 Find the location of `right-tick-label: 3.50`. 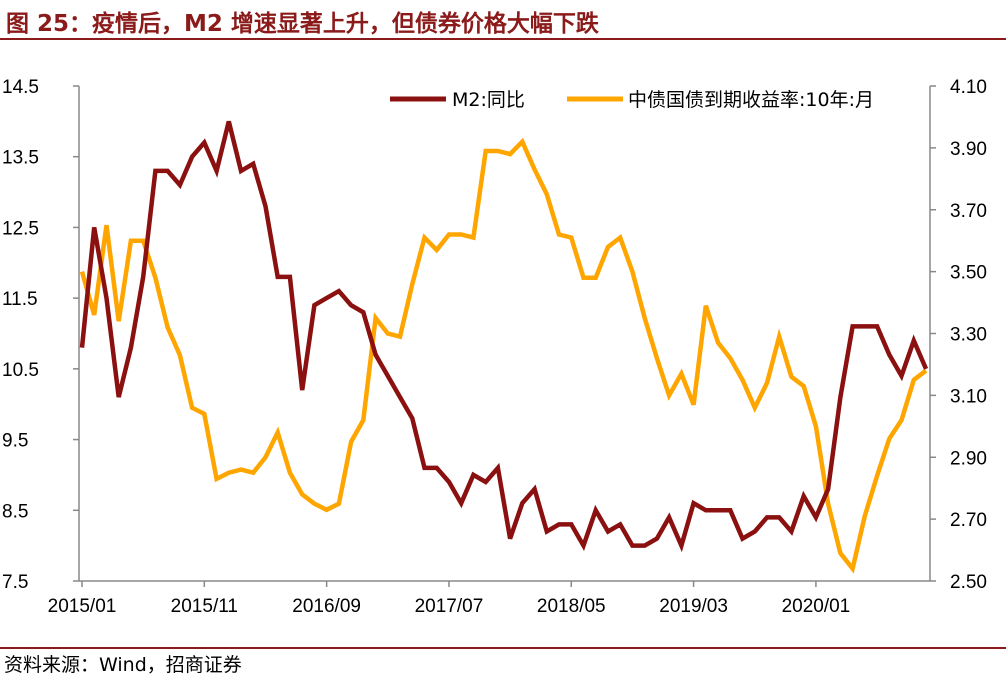

right-tick-label: 3.50 is located at coordinates (968, 273).